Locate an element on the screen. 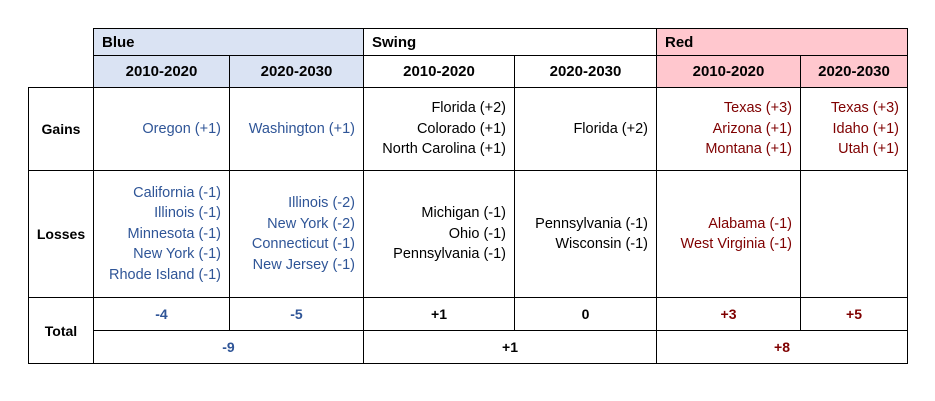 The width and height of the screenshot is (935, 401). gains-red-2010: Texas (+3) Arizona (+1) Montana (+1) is located at coordinates (728, 129).